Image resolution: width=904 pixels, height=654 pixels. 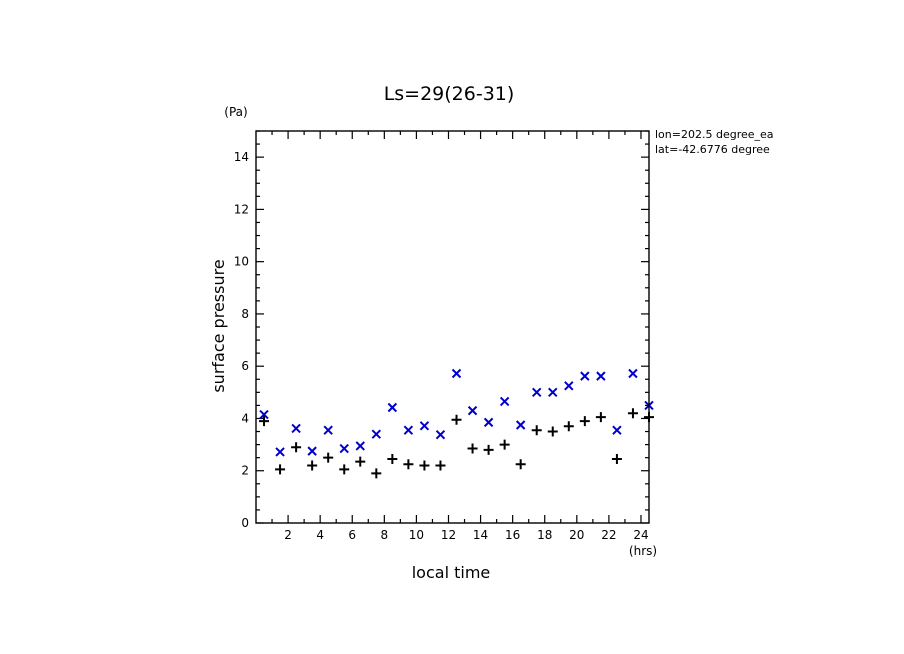 What do you see at coordinates (480, 535) in the screenshot?
I see `x-tick-label: 14` at bounding box center [480, 535].